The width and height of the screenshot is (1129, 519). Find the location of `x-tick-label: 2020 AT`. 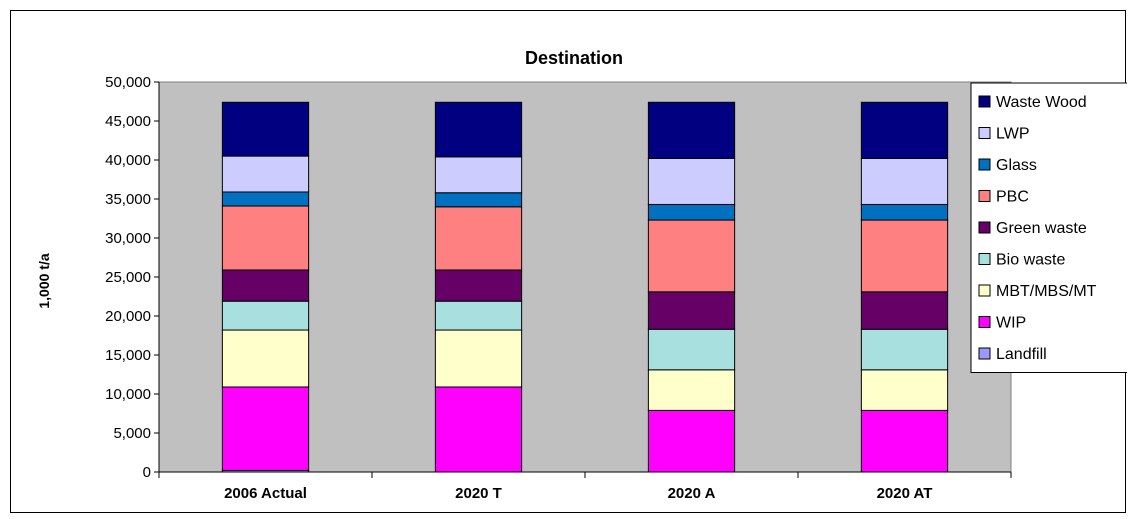

x-tick-label: 2020 AT is located at coordinates (905, 493).